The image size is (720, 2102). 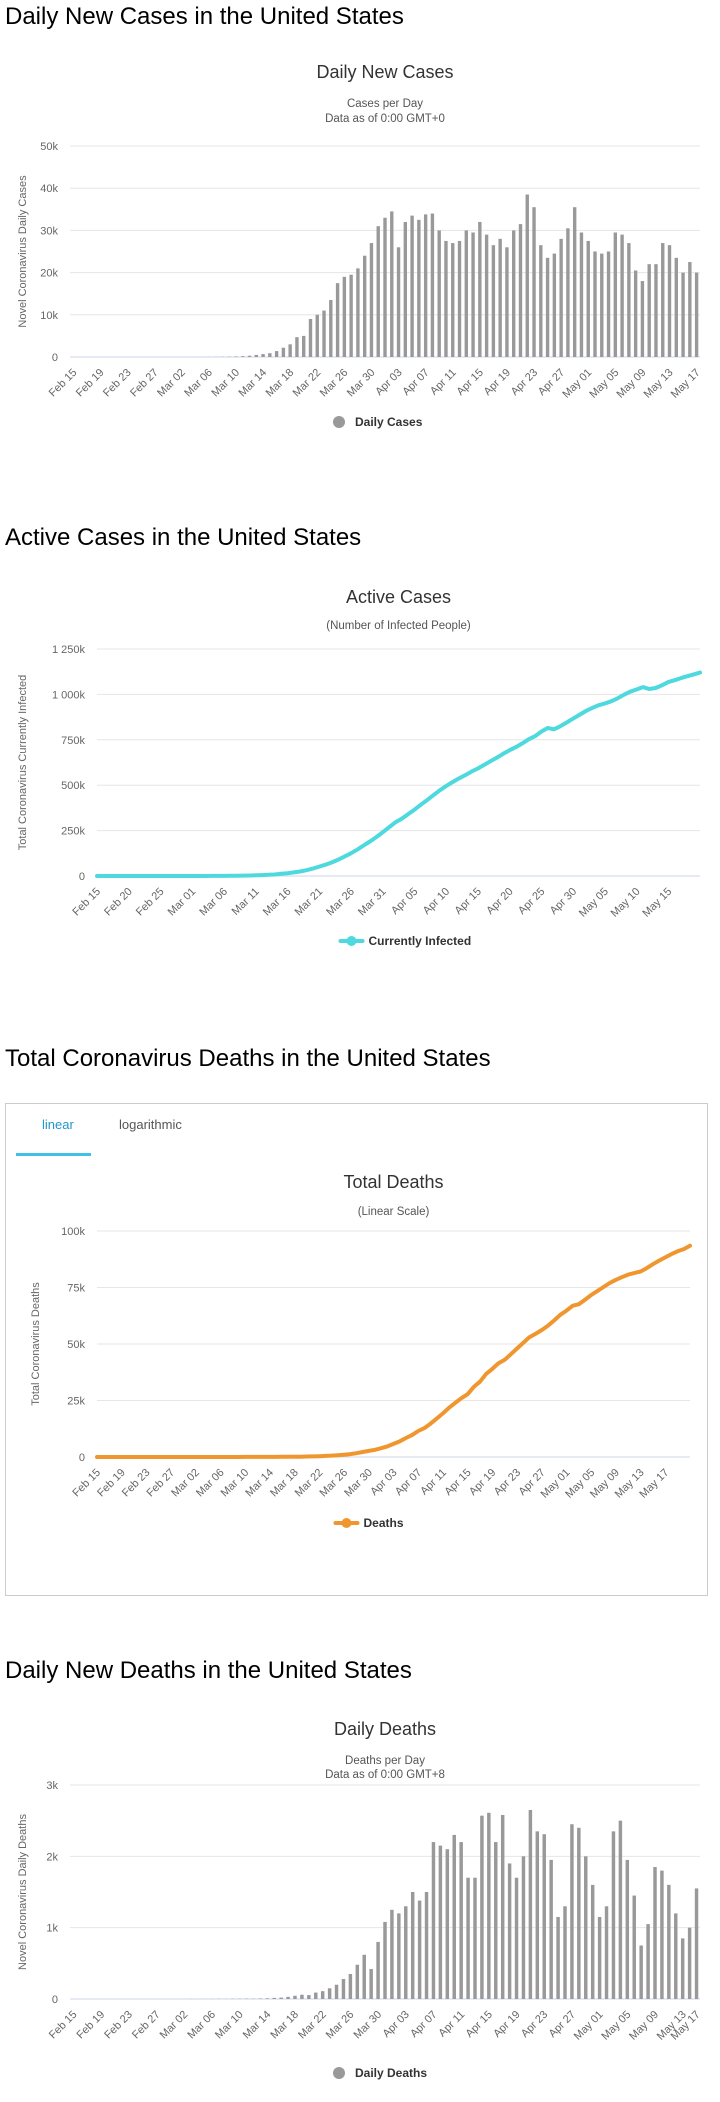 What do you see at coordinates (415, 382) in the screenshot?
I see `x-tick-label: Apr 07` at bounding box center [415, 382].